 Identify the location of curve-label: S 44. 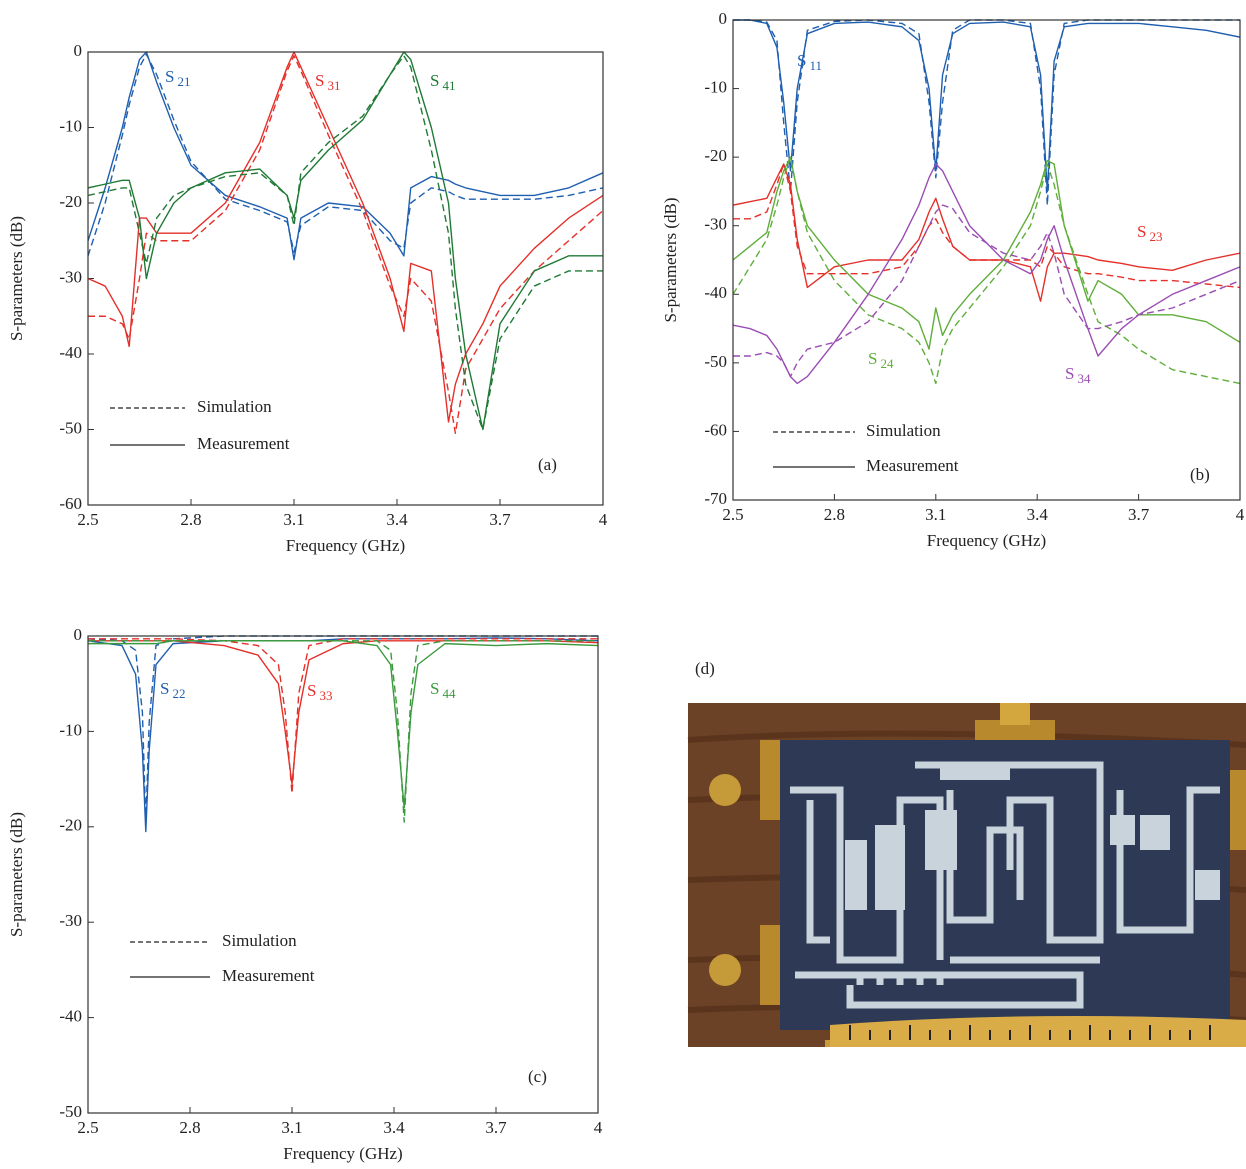
(443, 690).